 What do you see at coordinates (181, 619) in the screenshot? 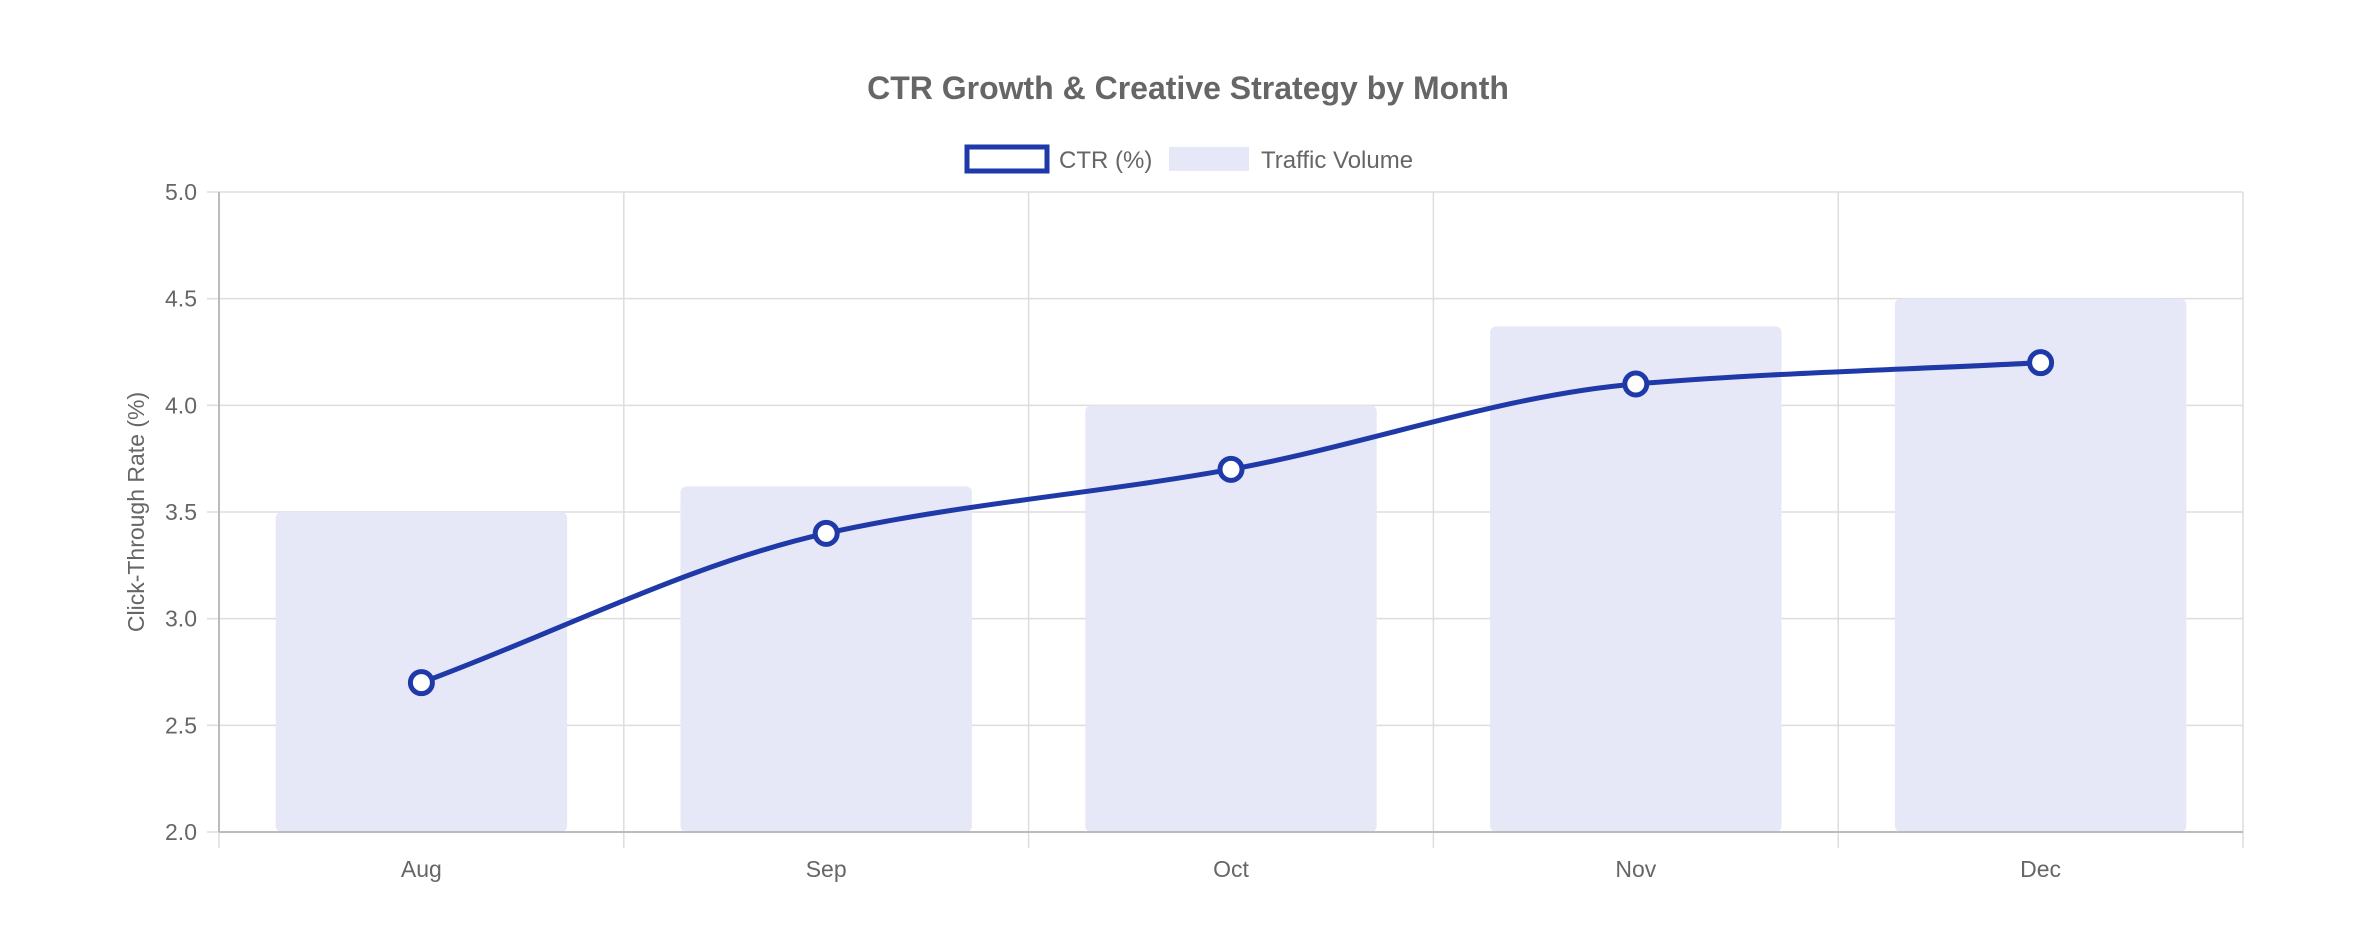
I see `y-tick-label: 3.0` at bounding box center [181, 619].